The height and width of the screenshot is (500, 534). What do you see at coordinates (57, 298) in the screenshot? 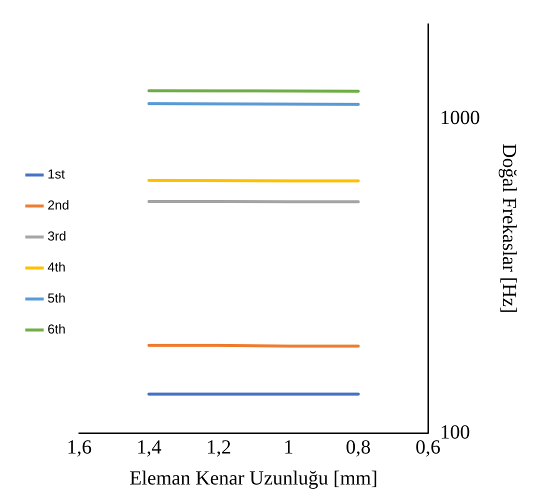
I see `legend-label: 5th` at bounding box center [57, 298].